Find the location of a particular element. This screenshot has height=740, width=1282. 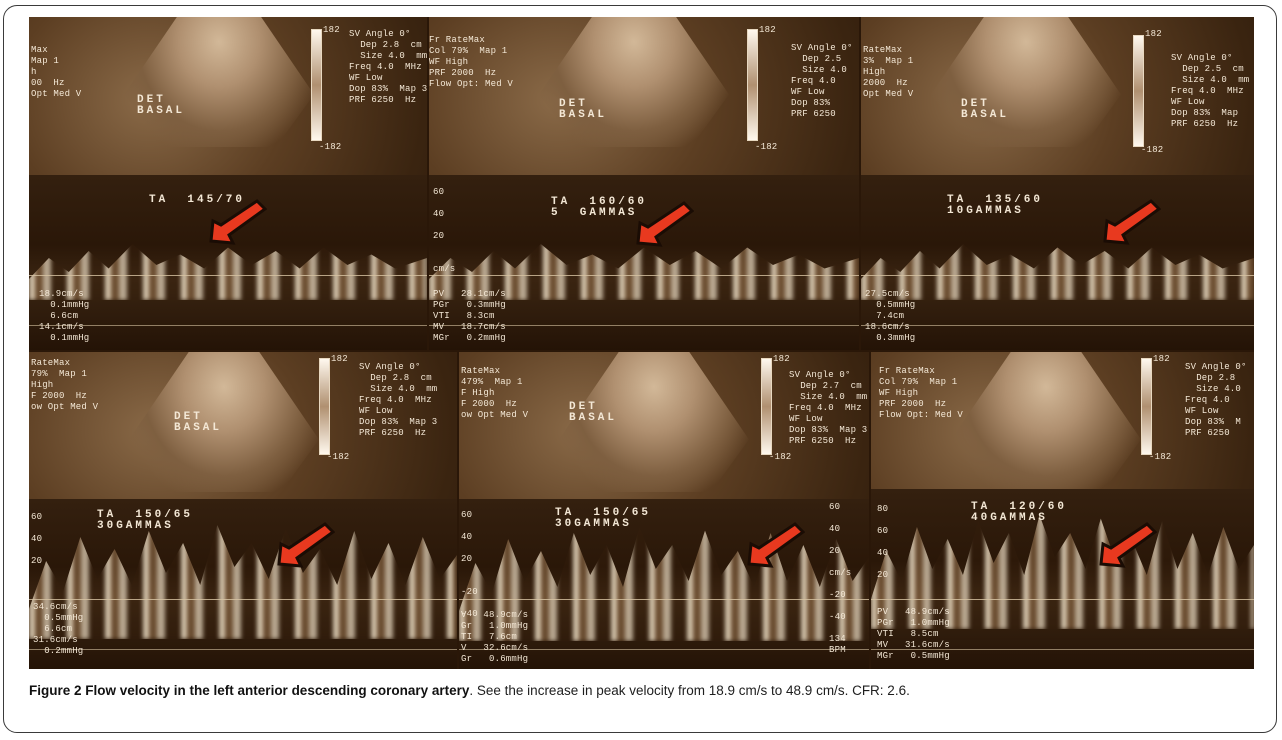

caption-label: Figure 2 is located at coordinates (55, 690).